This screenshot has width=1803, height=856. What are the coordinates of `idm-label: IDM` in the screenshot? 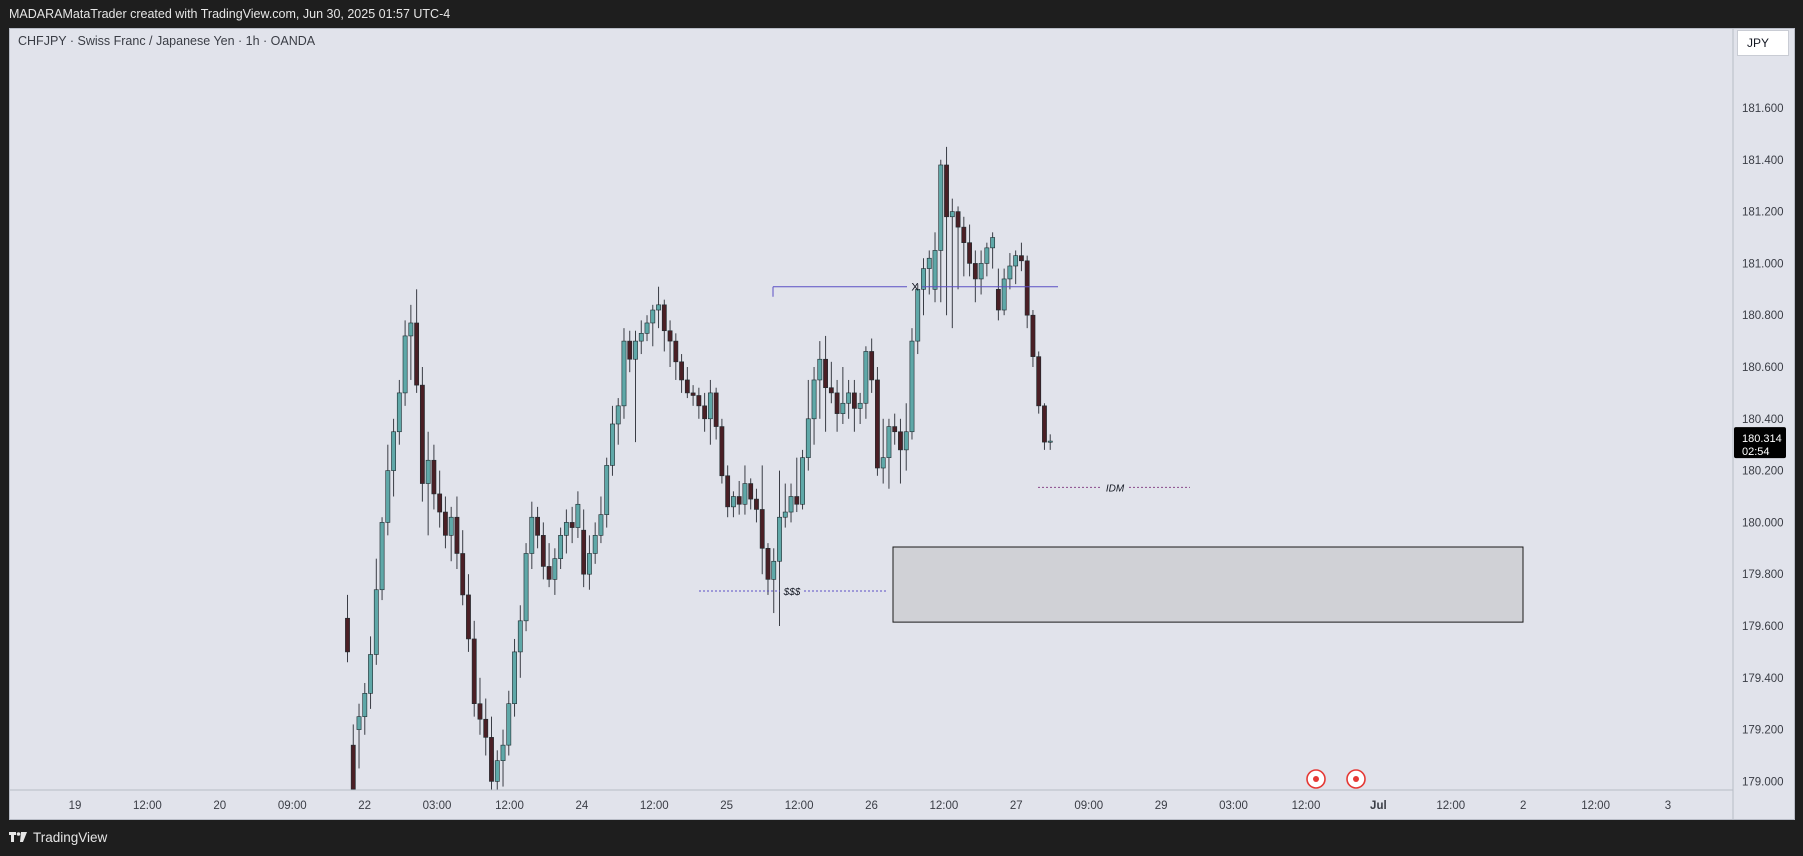 It's located at (1115, 488).